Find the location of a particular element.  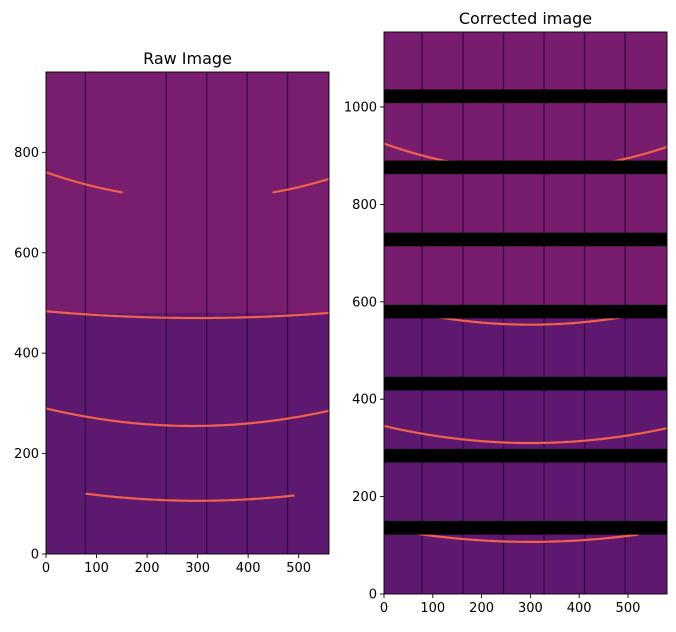

chart-title: Raw Image is located at coordinates (187, 58).